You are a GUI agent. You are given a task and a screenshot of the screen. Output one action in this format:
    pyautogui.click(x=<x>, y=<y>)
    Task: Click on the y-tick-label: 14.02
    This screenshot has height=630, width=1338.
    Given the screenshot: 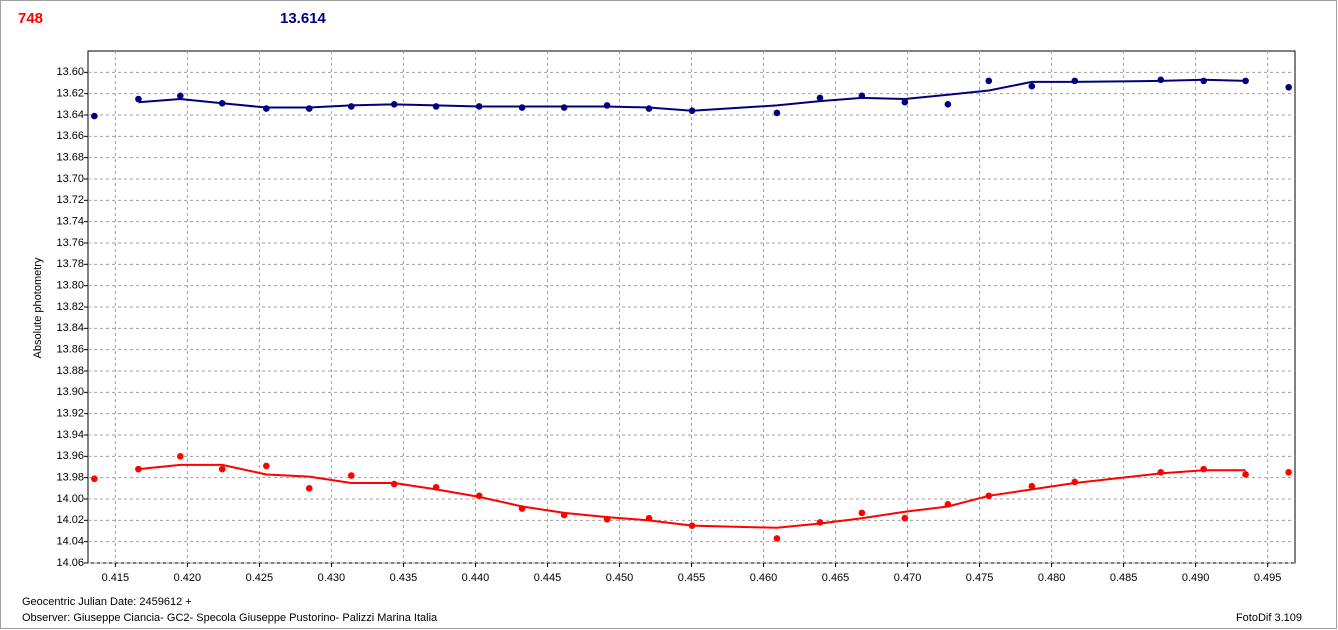 What is the action you would take?
    pyautogui.click(x=70, y=520)
    